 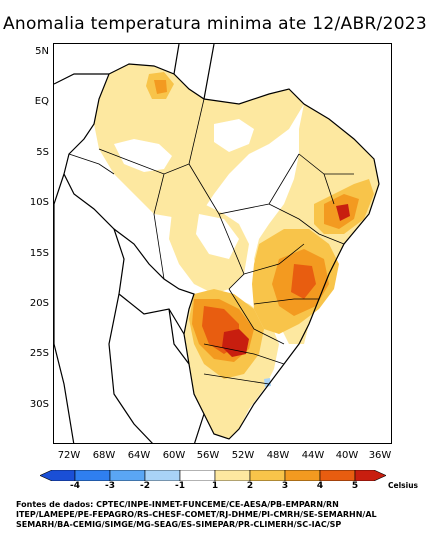 I want to click on lat-label-5s: 5S, so click(x=42, y=152).